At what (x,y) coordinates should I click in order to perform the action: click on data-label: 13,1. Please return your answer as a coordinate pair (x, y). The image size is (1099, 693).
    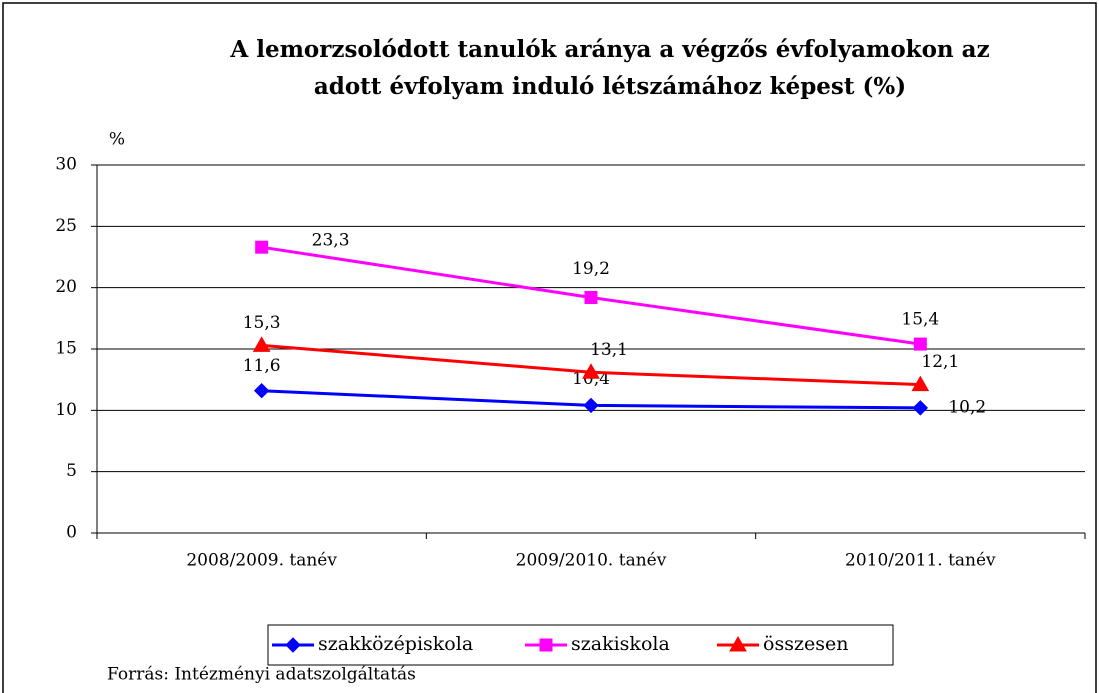
    Looking at the image, I should click on (609, 350).